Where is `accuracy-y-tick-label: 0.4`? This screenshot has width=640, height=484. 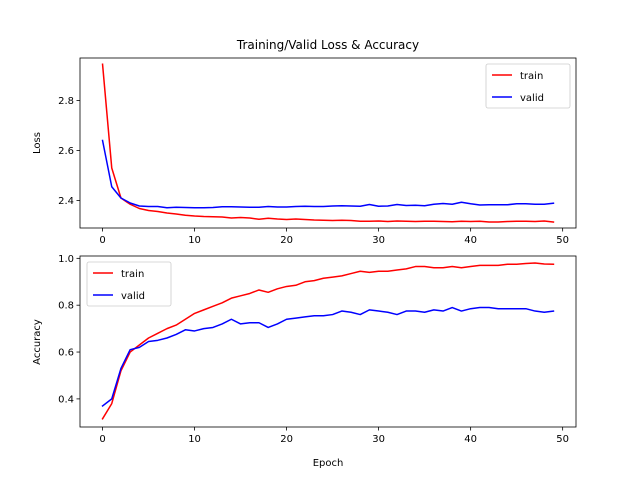
accuracy-y-tick-label: 0.4 is located at coordinates (66, 399).